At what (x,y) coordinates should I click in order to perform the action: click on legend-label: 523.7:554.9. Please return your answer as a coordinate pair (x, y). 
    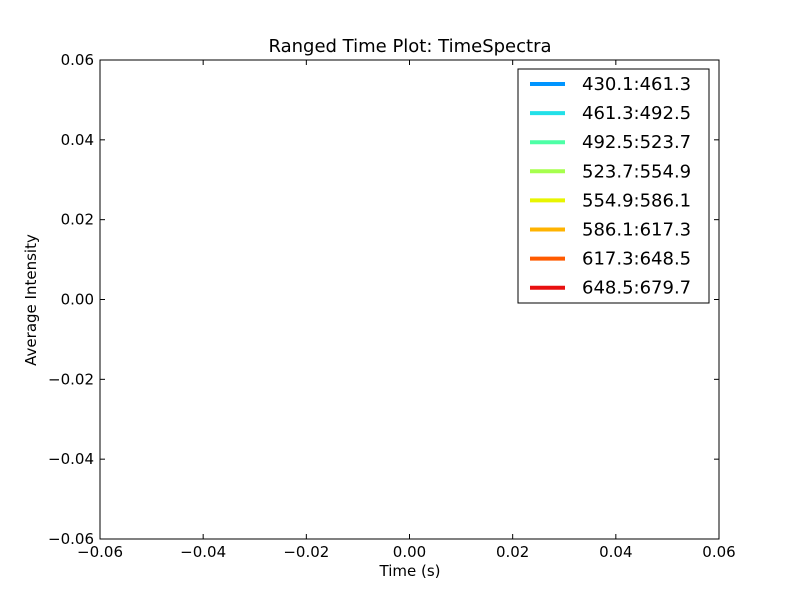
    Looking at the image, I should click on (636, 171).